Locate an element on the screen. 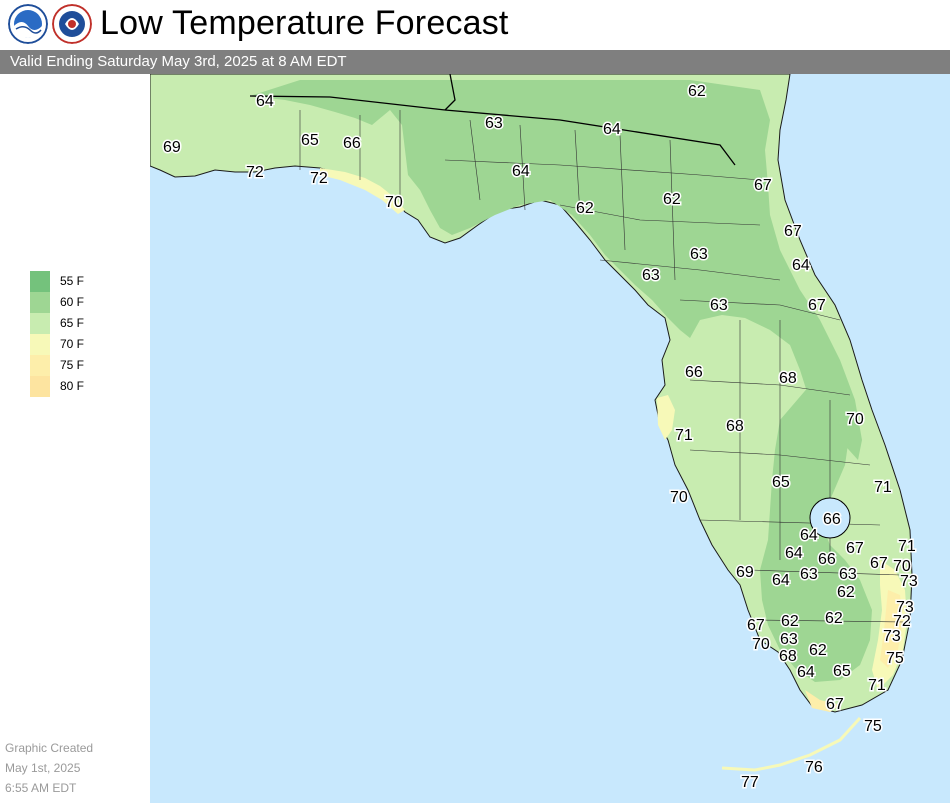 The height and width of the screenshot is (803, 950). legend-item: 75 F is located at coordinates (85, 365).